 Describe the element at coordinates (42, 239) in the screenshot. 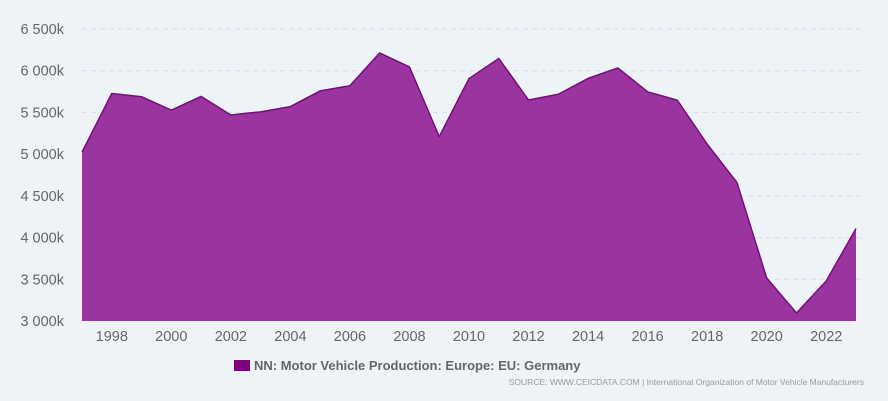

I see `y-tick-label: 4 000k` at that location.